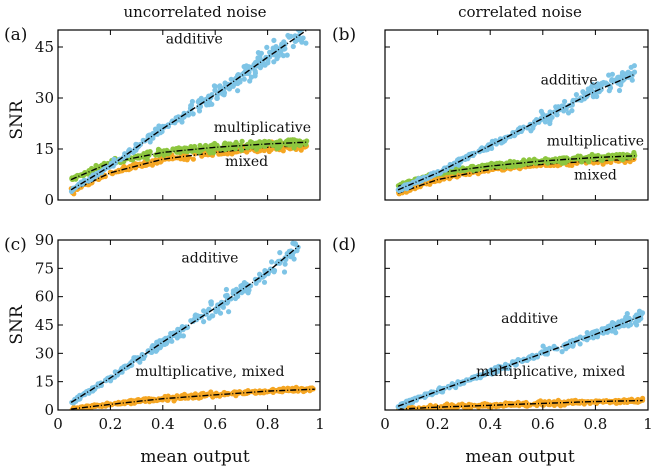 Image resolution: width=656 pixels, height=470 pixels. I want to click on x-ticks, so click(189, 115).